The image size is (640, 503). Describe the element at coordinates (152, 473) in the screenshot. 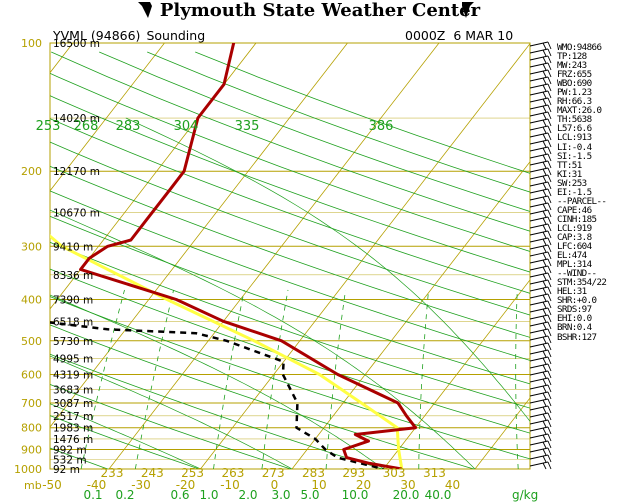

I see `theta-tick-label: 243` at that location.